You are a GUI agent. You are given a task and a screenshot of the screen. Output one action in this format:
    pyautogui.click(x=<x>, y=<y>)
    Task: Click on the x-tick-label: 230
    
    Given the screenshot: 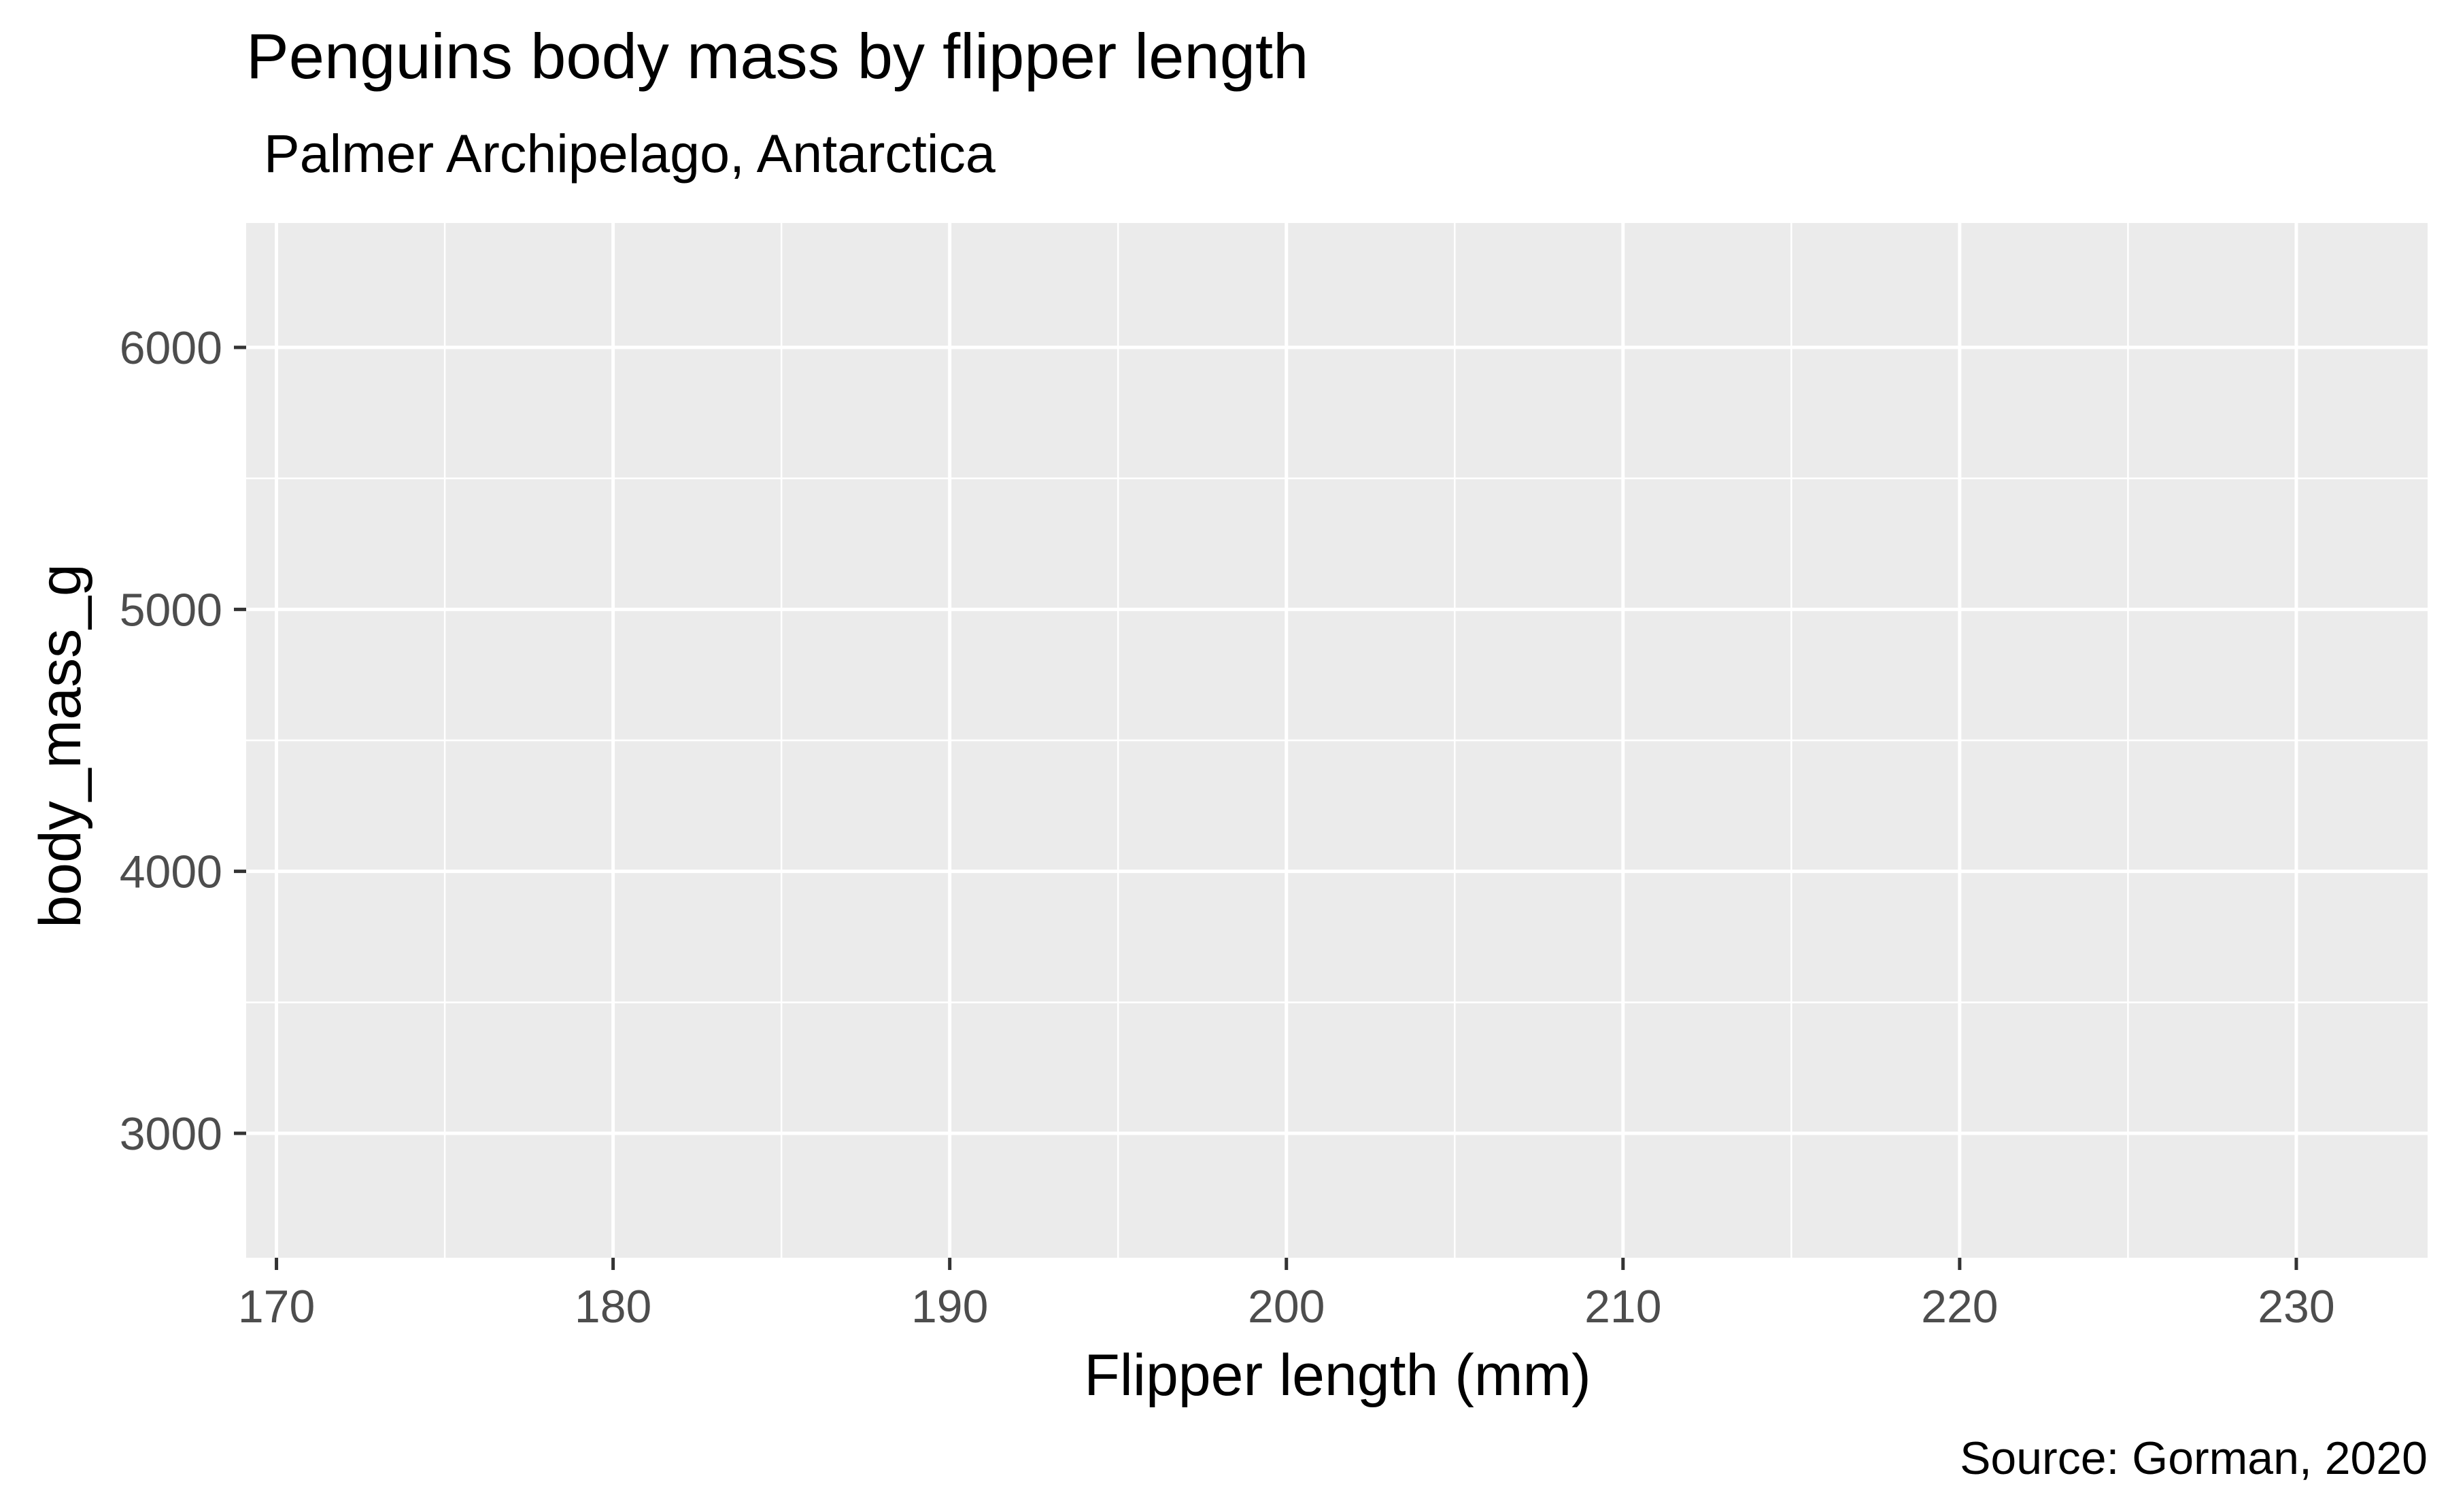 What is the action you would take?
    pyautogui.click(x=2296, y=1307)
    